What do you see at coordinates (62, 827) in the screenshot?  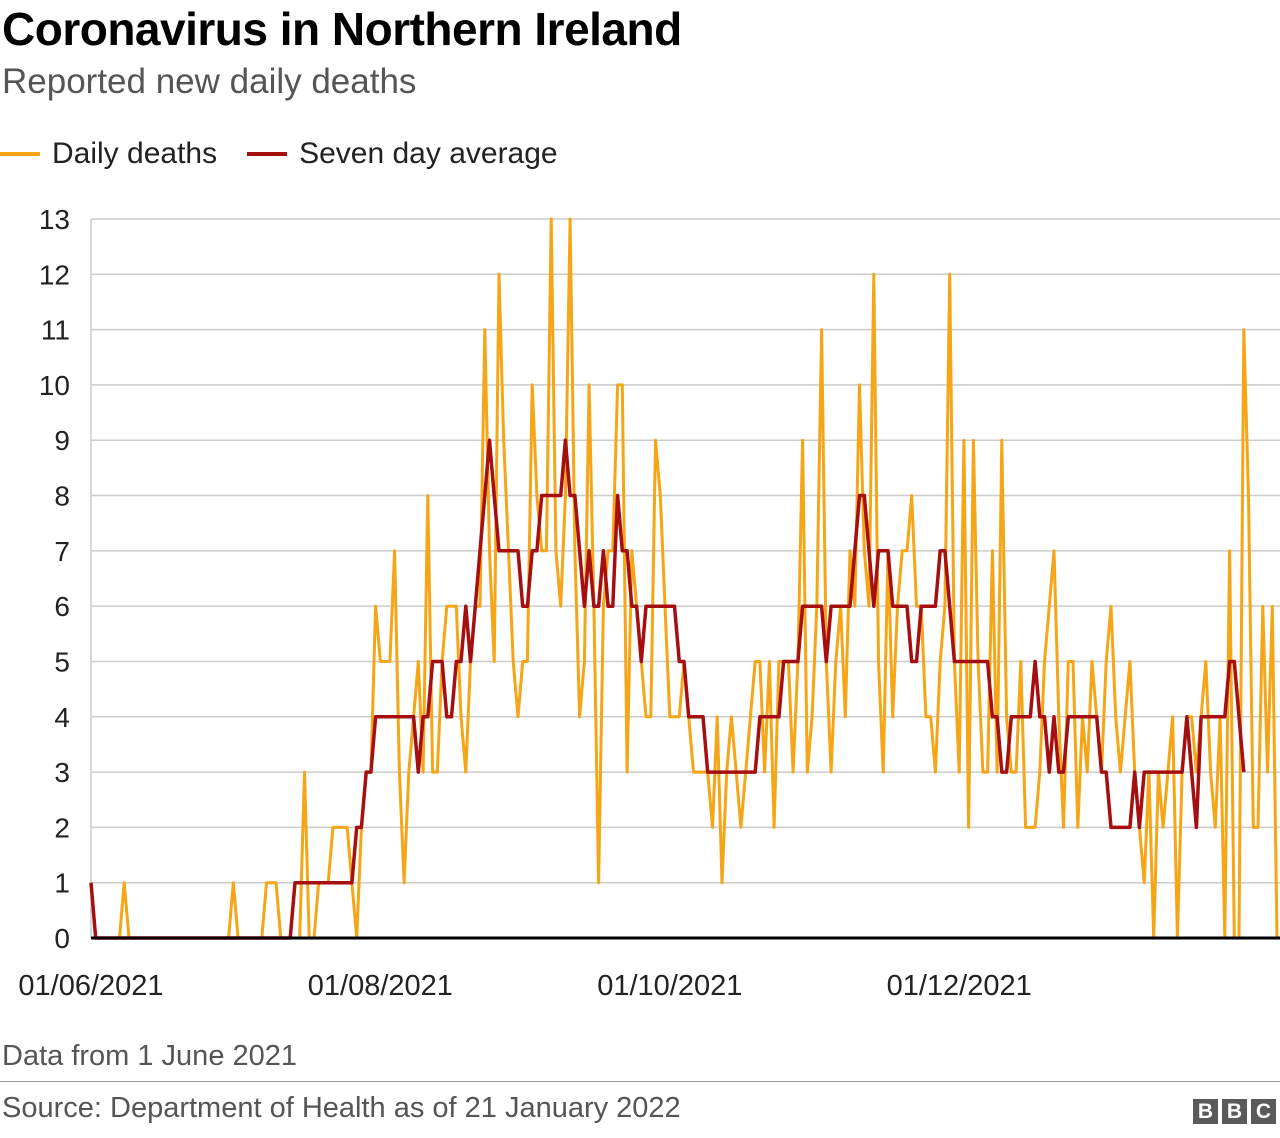 I see `y-tick-label: 2` at bounding box center [62, 827].